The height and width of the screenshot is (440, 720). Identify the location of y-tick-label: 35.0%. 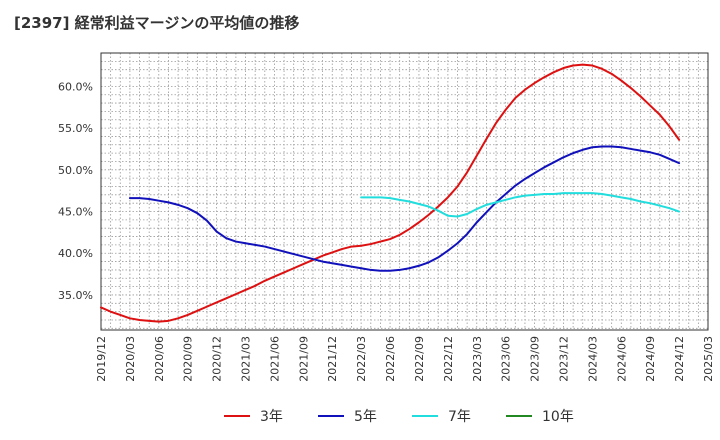
(75, 295).